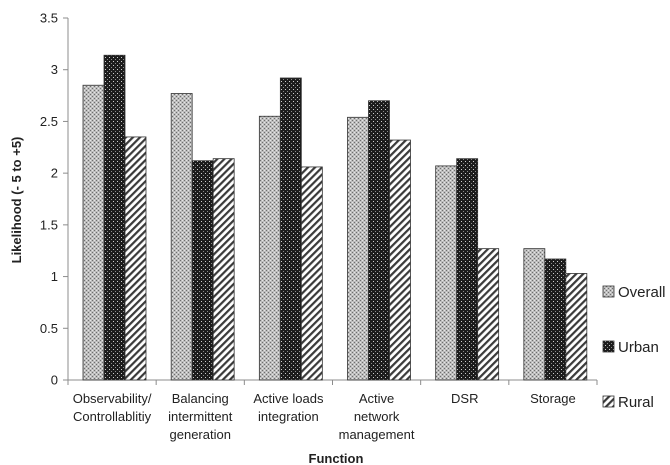 The width and height of the screenshot is (670, 465). I want to click on y-tick-label: 3.5, so click(49, 18).